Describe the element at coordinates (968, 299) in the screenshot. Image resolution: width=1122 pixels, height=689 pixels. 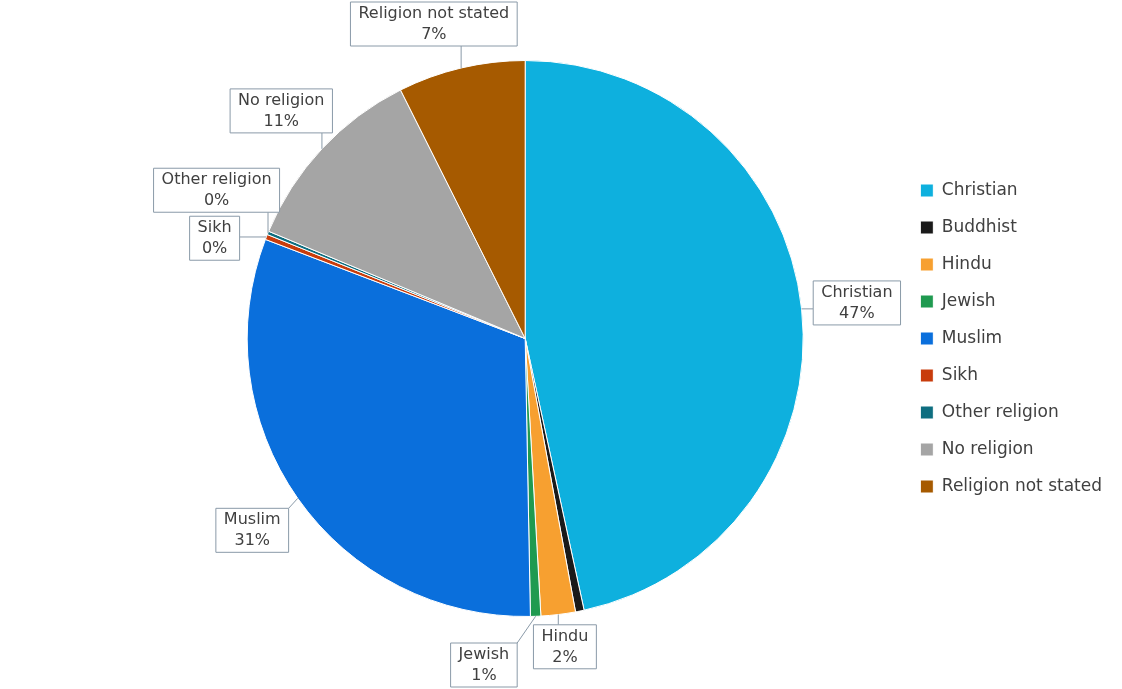
I see `legend-label: Jewish` at that location.